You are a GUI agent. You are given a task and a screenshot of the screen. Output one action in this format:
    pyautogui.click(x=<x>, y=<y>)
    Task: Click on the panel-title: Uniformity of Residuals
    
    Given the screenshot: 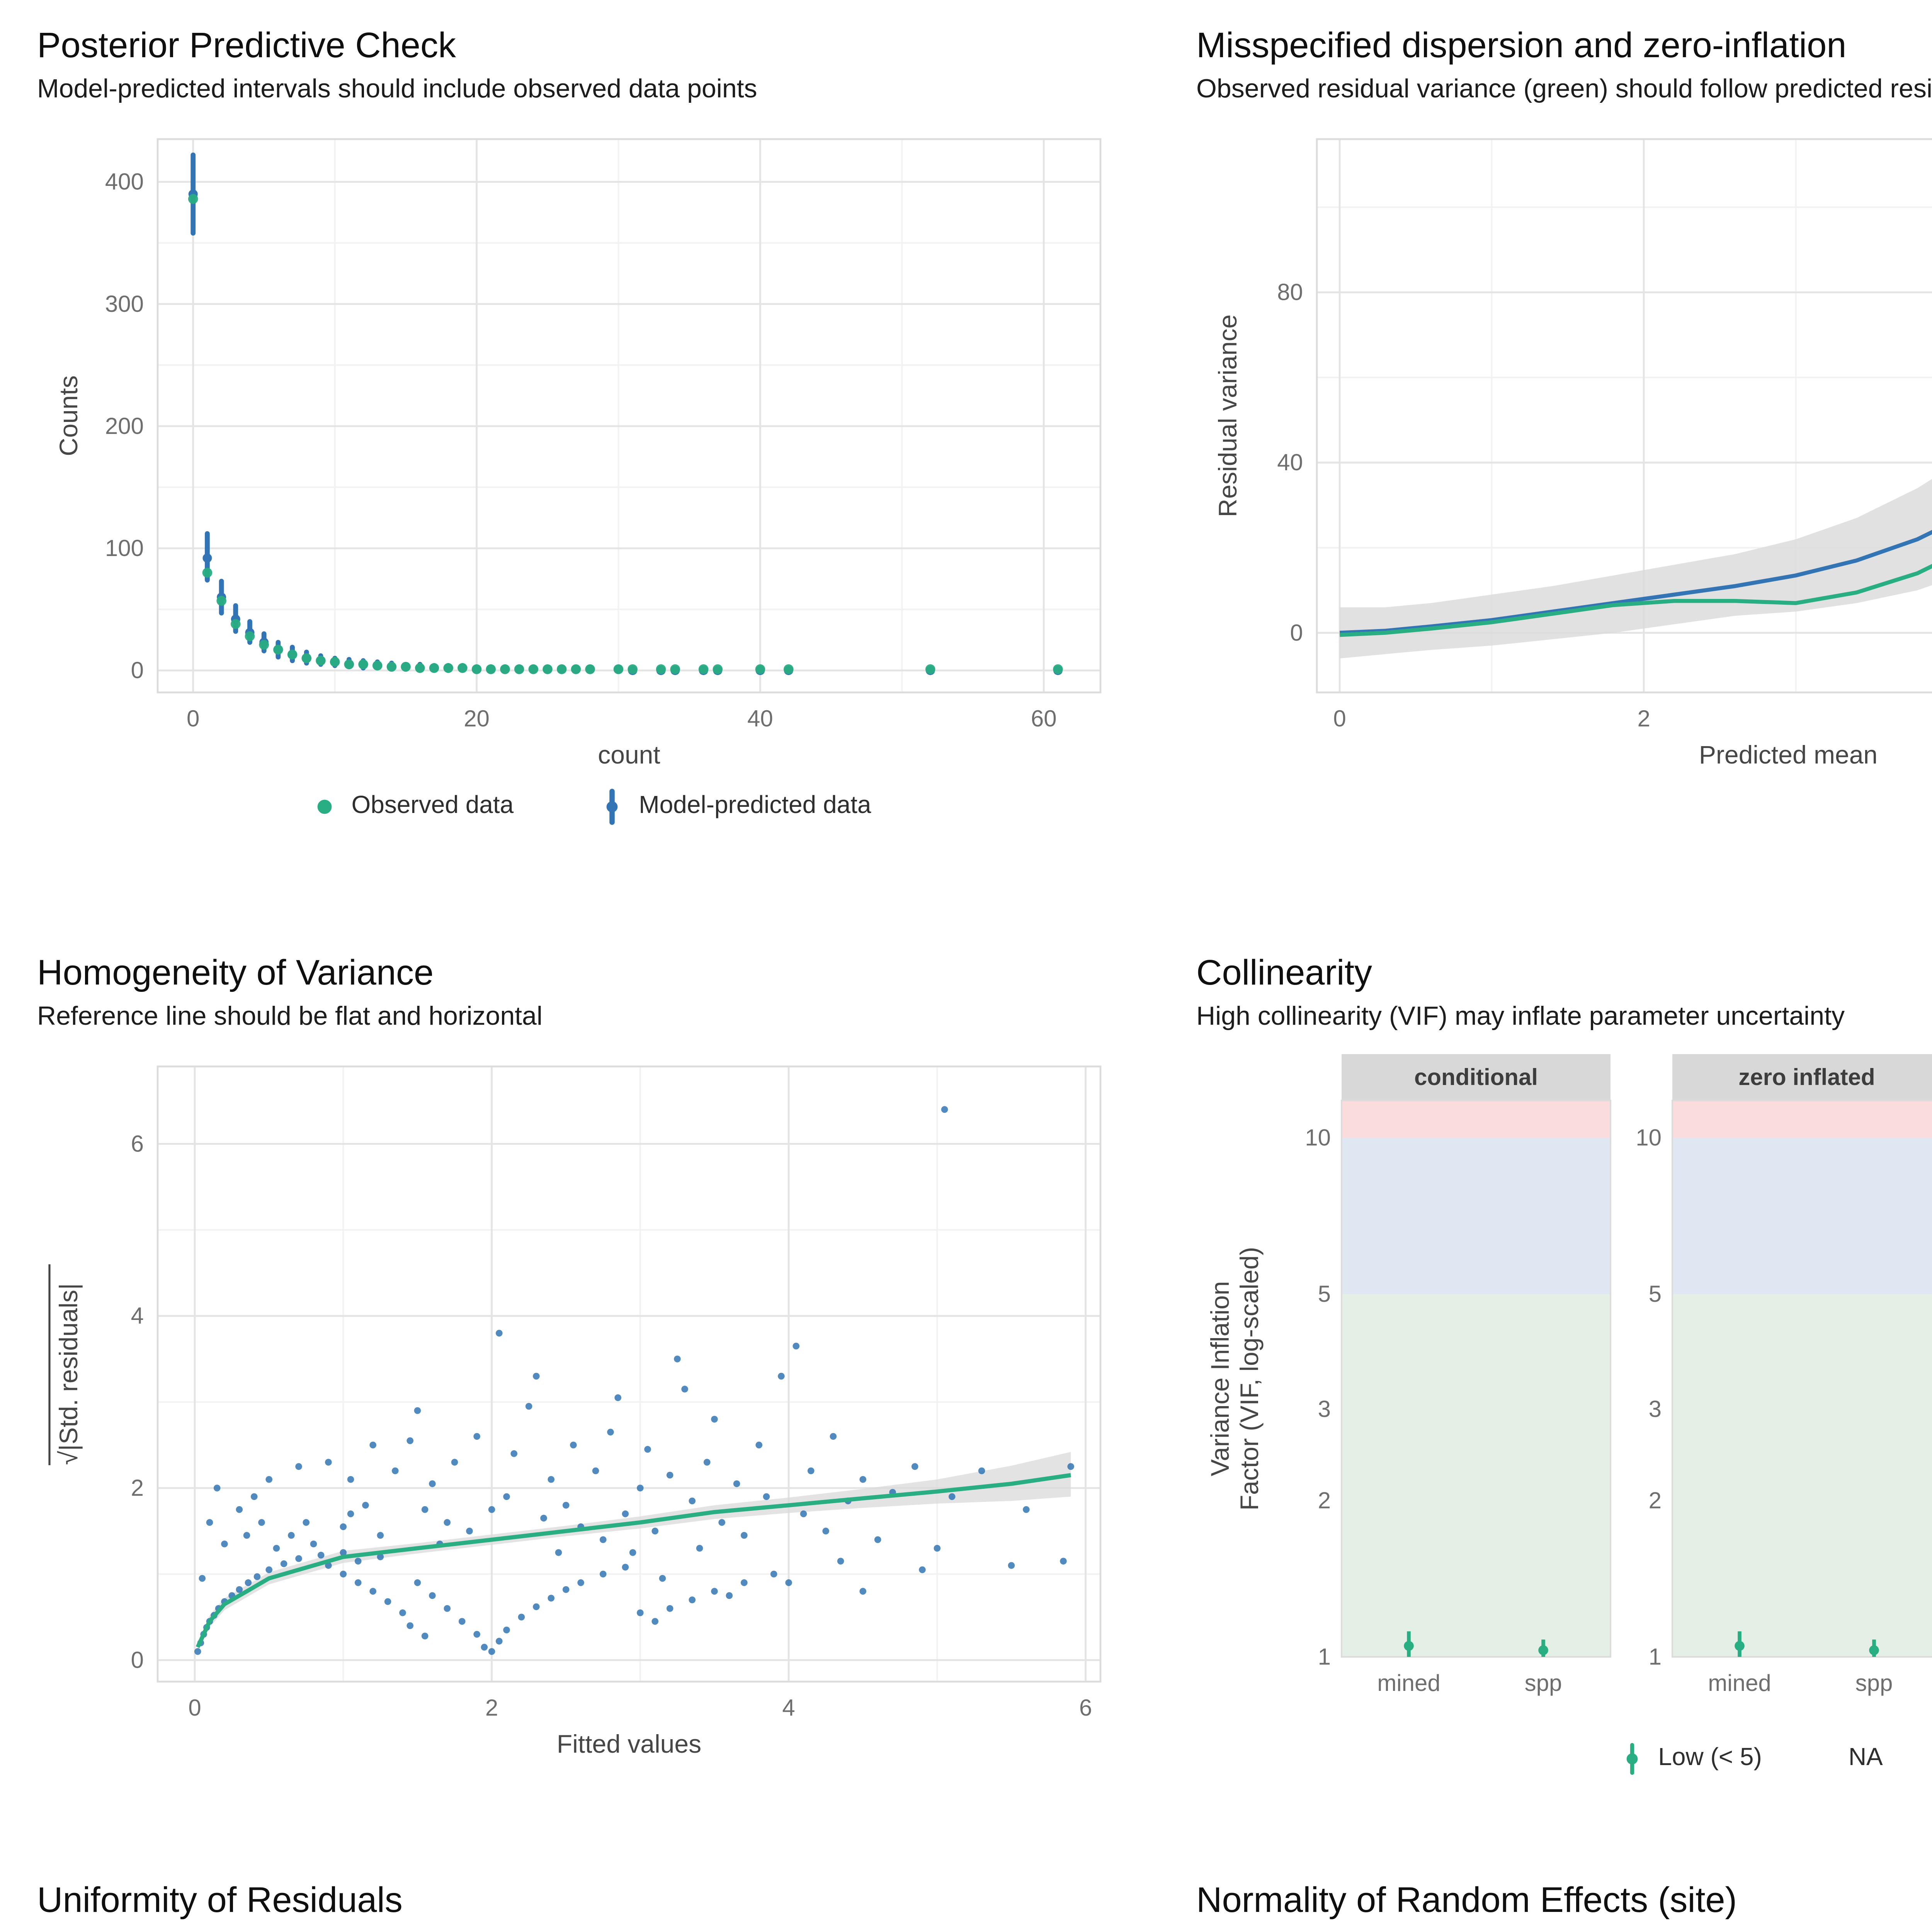 What is the action you would take?
    pyautogui.click(x=220, y=1899)
    